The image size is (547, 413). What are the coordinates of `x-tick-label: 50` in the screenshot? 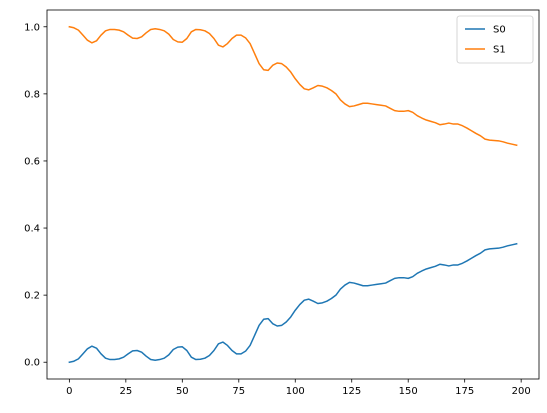 It's located at (182, 391).